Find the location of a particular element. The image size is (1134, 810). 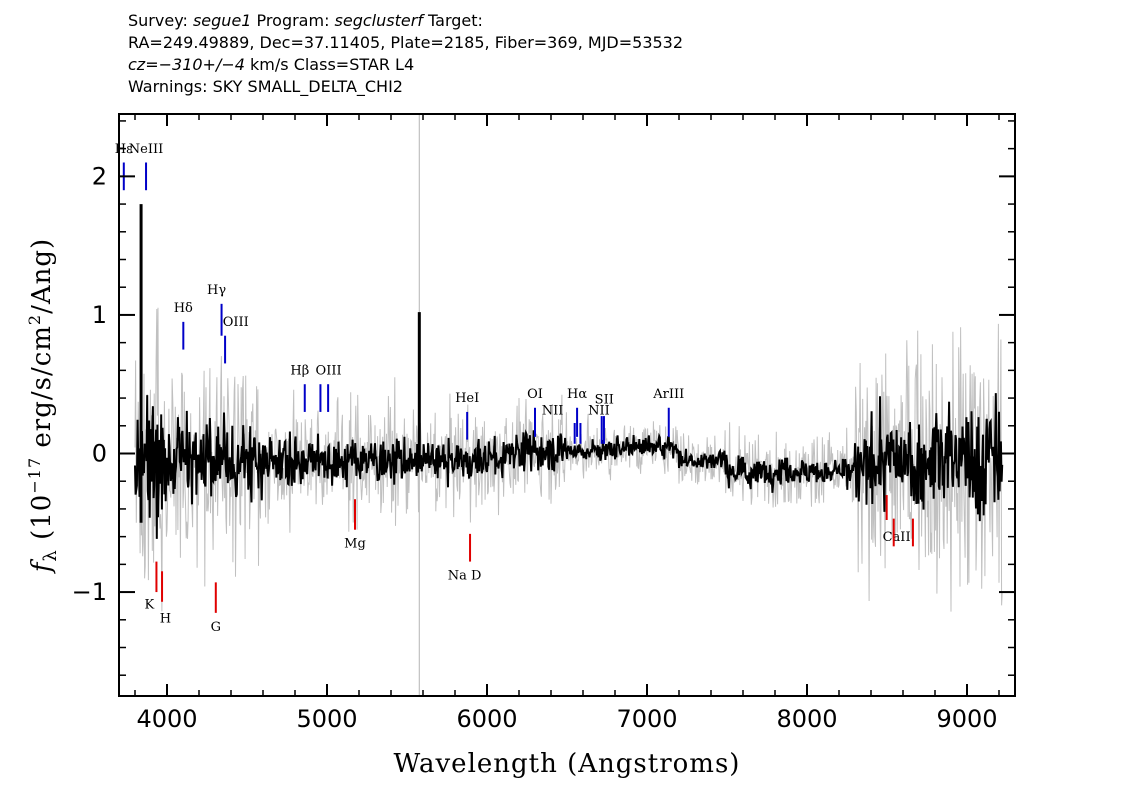

x-tick-label: 8000 is located at coordinates (806, 719).